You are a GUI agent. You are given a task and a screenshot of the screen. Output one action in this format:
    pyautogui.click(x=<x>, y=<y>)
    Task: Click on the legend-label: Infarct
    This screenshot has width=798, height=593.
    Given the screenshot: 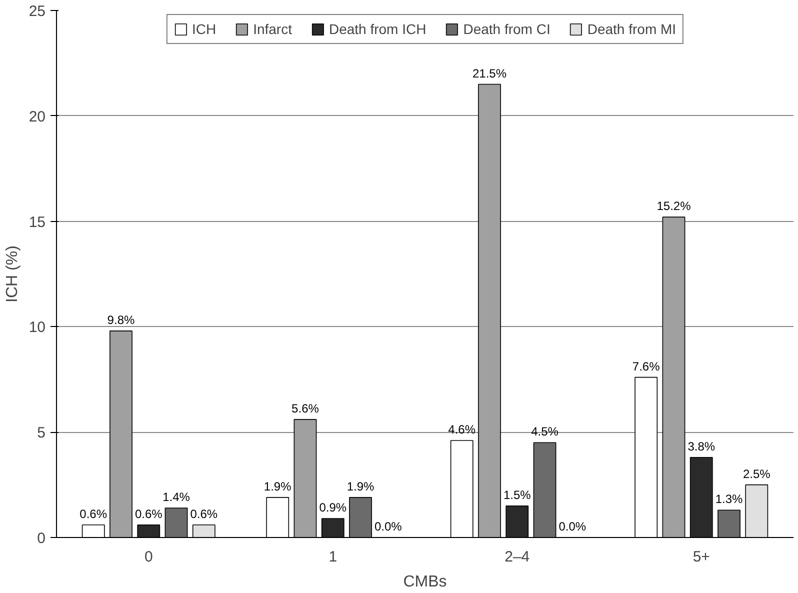 What is the action you would take?
    pyautogui.click(x=272, y=29)
    